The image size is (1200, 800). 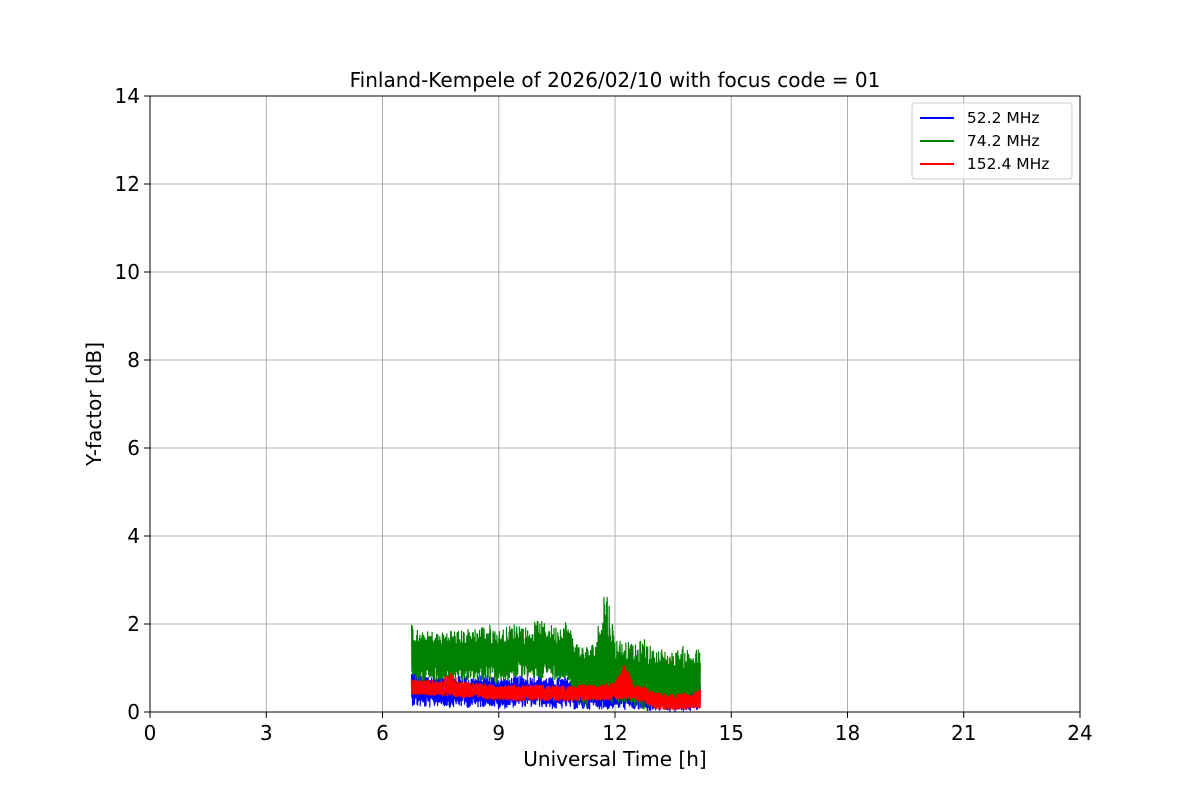 What do you see at coordinates (133, 448) in the screenshot?
I see `y-tick-label: 6` at bounding box center [133, 448].